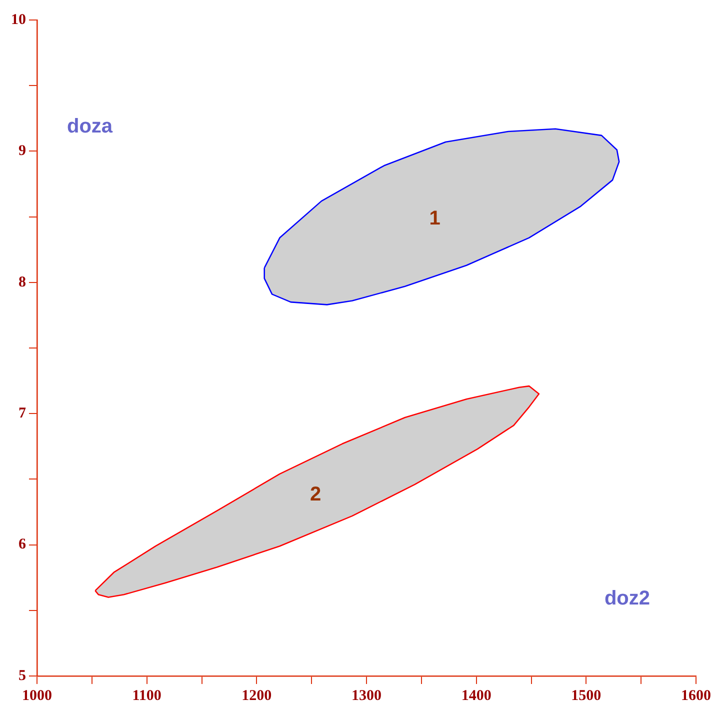 Image resolution: width=722 pixels, height=716 pixels. Describe the element at coordinates (22, 413) in the screenshot. I see `y-tick-label: 7` at that location.